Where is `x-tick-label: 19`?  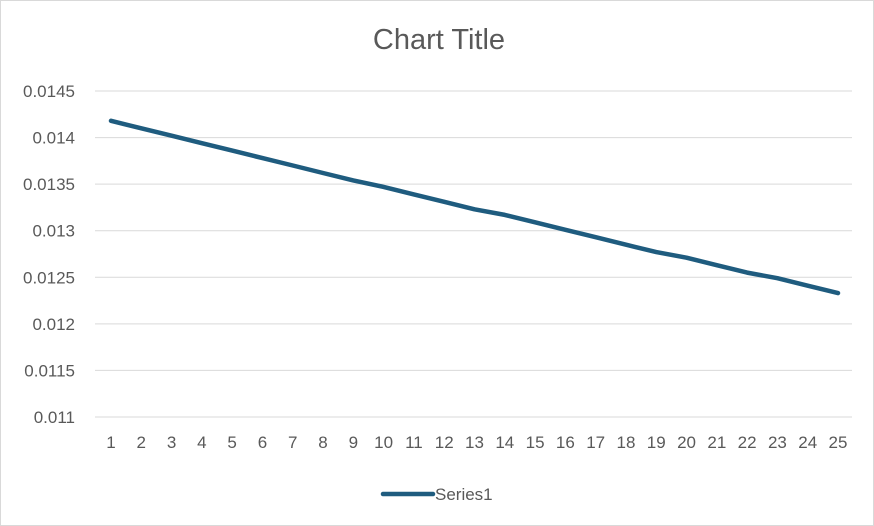 x-tick-label: 19 is located at coordinates (656, 442).